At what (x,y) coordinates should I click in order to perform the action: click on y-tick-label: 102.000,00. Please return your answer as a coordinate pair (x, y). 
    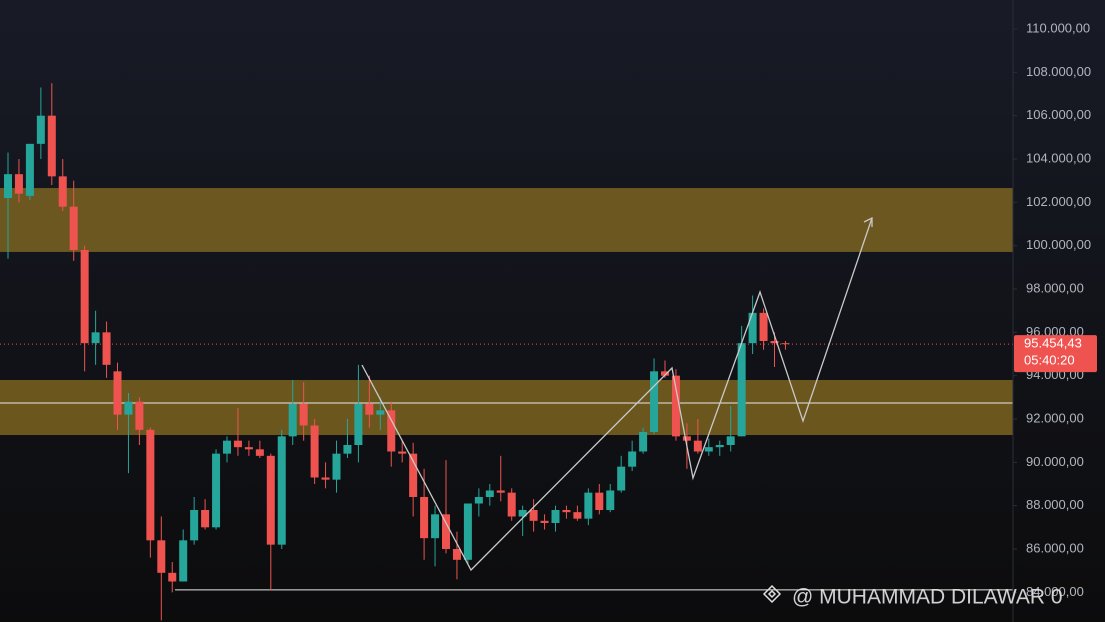
    Looking at the image, I should click on (1058, 201).